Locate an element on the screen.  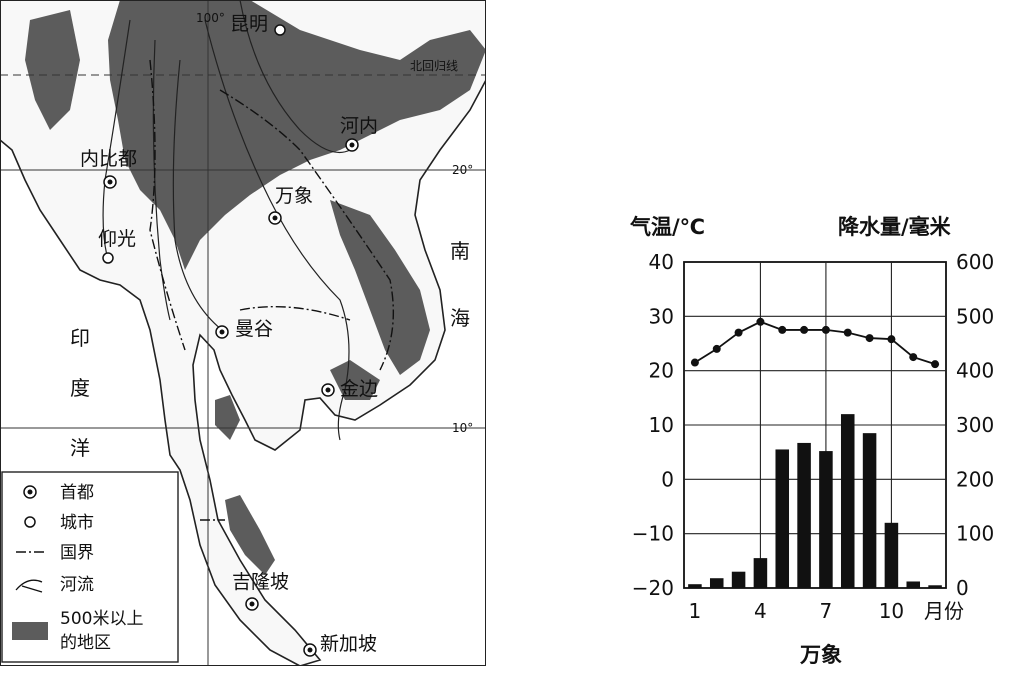
legend-city: 城市 is located at coordinates (59, 523).